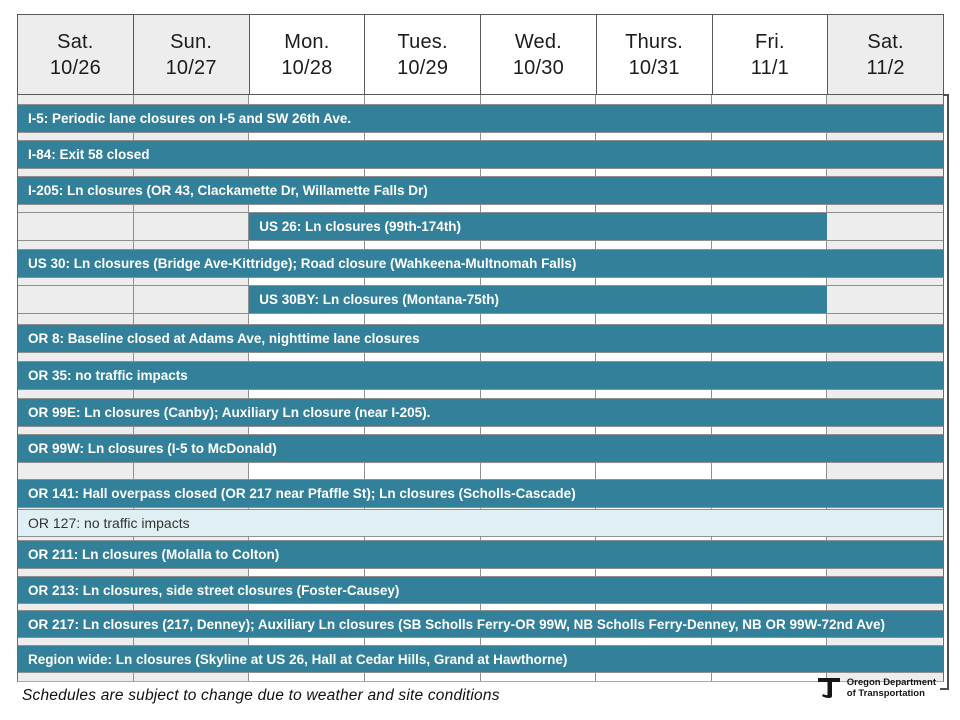 This screenshot has width=960, height=720. What do you see at coordinates (191, 67) in the screenshot?
I see `day-date: 10/27` at bounding box center [191, 67].